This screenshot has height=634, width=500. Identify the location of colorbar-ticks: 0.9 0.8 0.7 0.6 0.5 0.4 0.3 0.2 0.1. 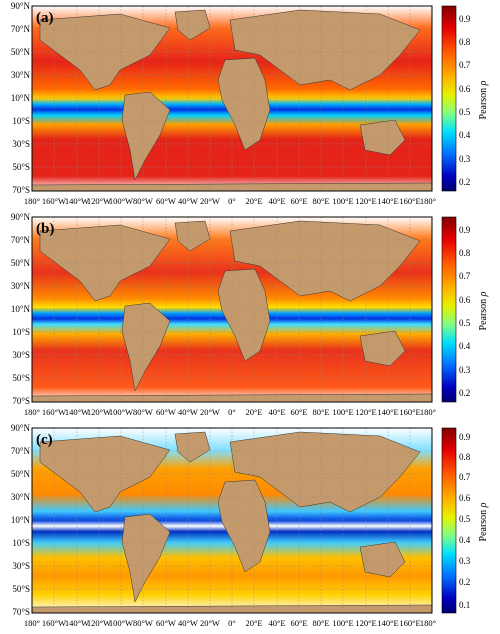
(465, 521).